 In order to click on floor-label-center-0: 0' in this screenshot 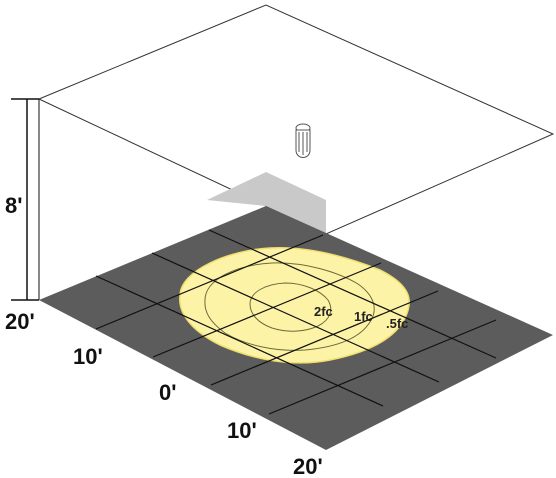, I will do `click(167, 392)`.